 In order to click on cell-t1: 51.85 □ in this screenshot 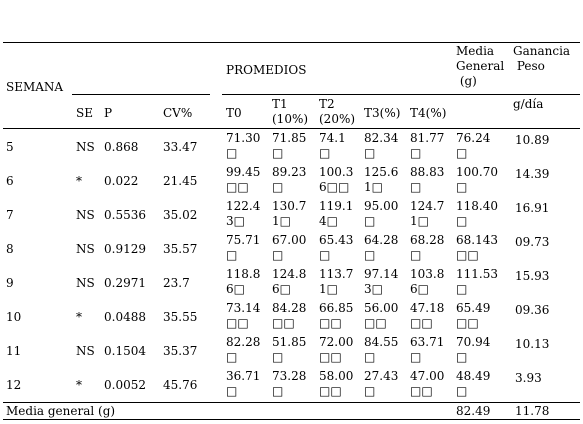, I will do `click(289, 349)`.